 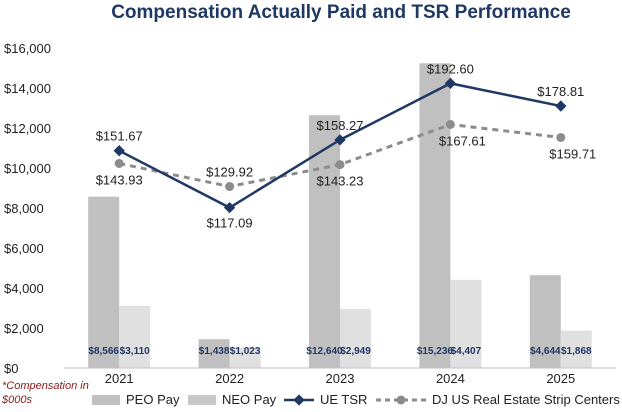 I want to click on legend-peo-swatch, so click(x=106, y=400).